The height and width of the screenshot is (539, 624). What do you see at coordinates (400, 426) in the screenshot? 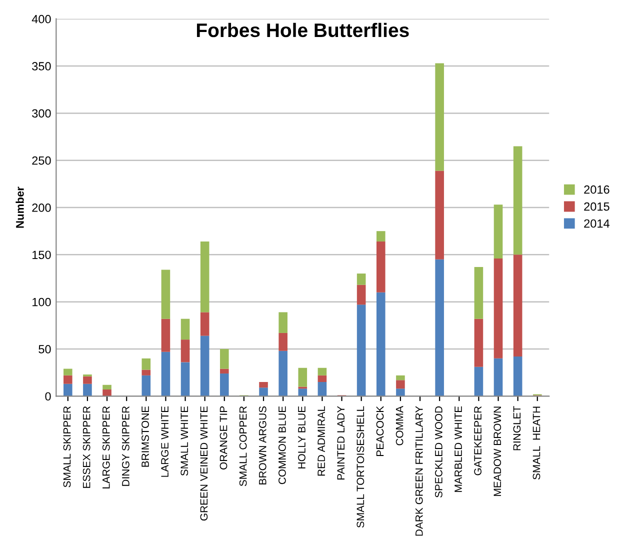
I see `x-tick-label: COMMA` at bounding box center [400, 426].